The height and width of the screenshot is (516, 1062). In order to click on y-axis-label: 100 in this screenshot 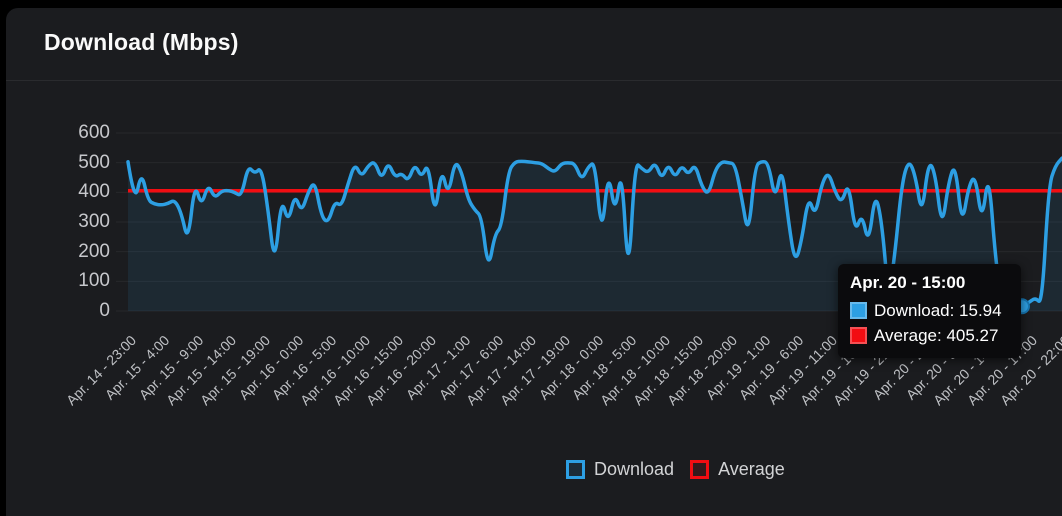, I will do `click(94, 281)`.